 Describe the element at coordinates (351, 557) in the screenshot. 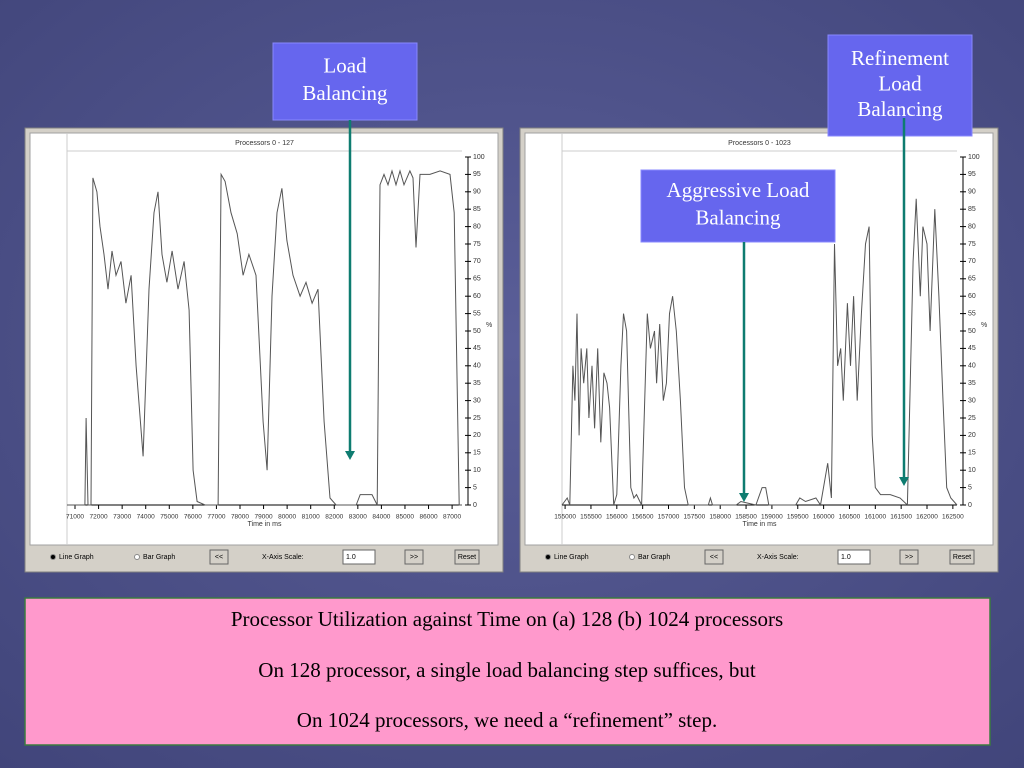

I see `scale-value: 1.0` at that location.